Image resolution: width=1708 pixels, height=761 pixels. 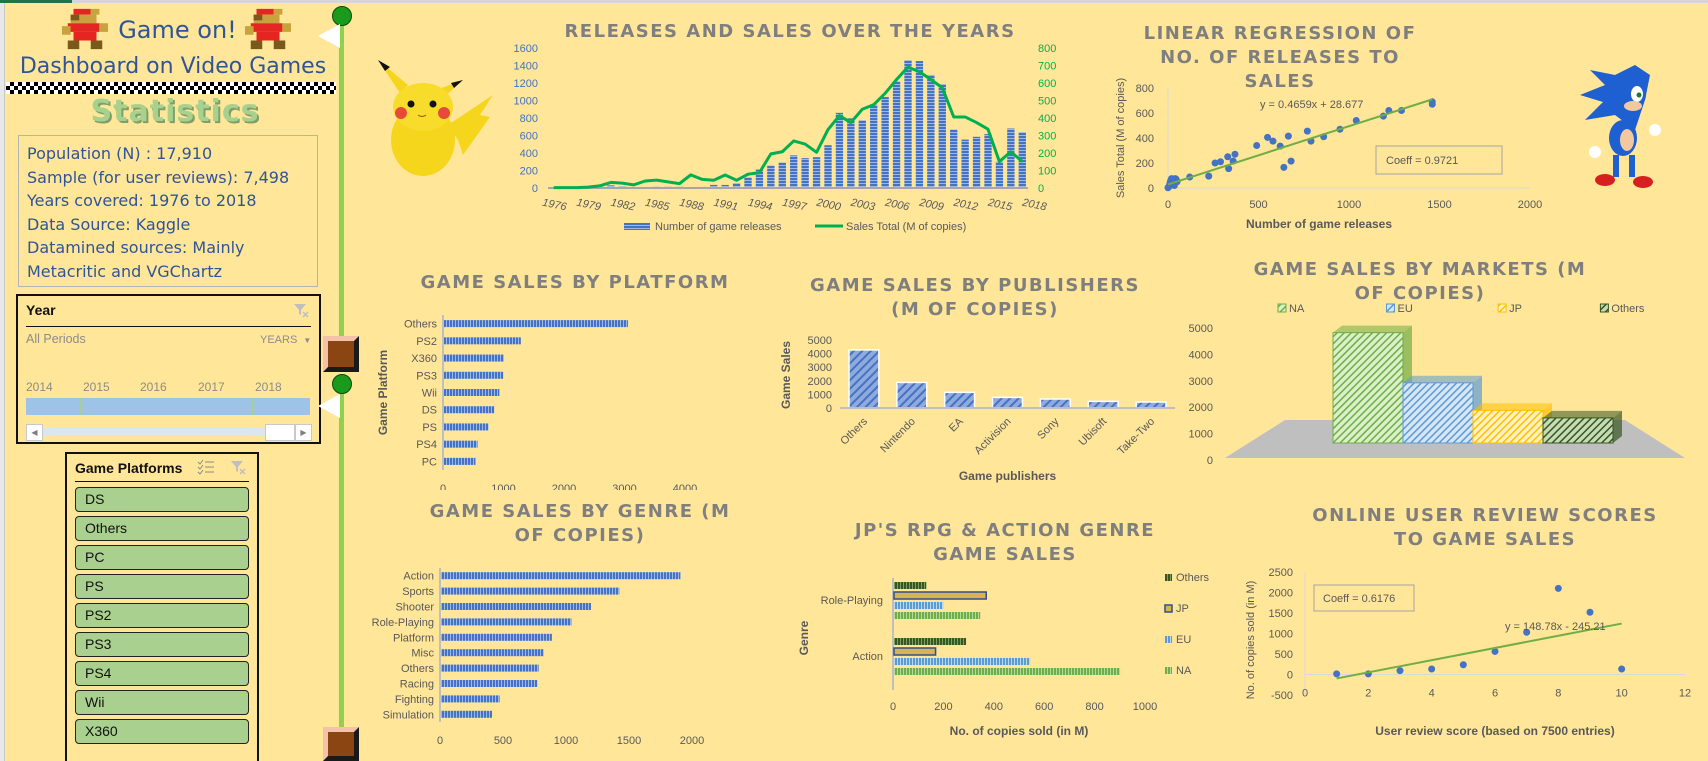 I want to click on x-tick: 800, so click(x=1094, y=707).